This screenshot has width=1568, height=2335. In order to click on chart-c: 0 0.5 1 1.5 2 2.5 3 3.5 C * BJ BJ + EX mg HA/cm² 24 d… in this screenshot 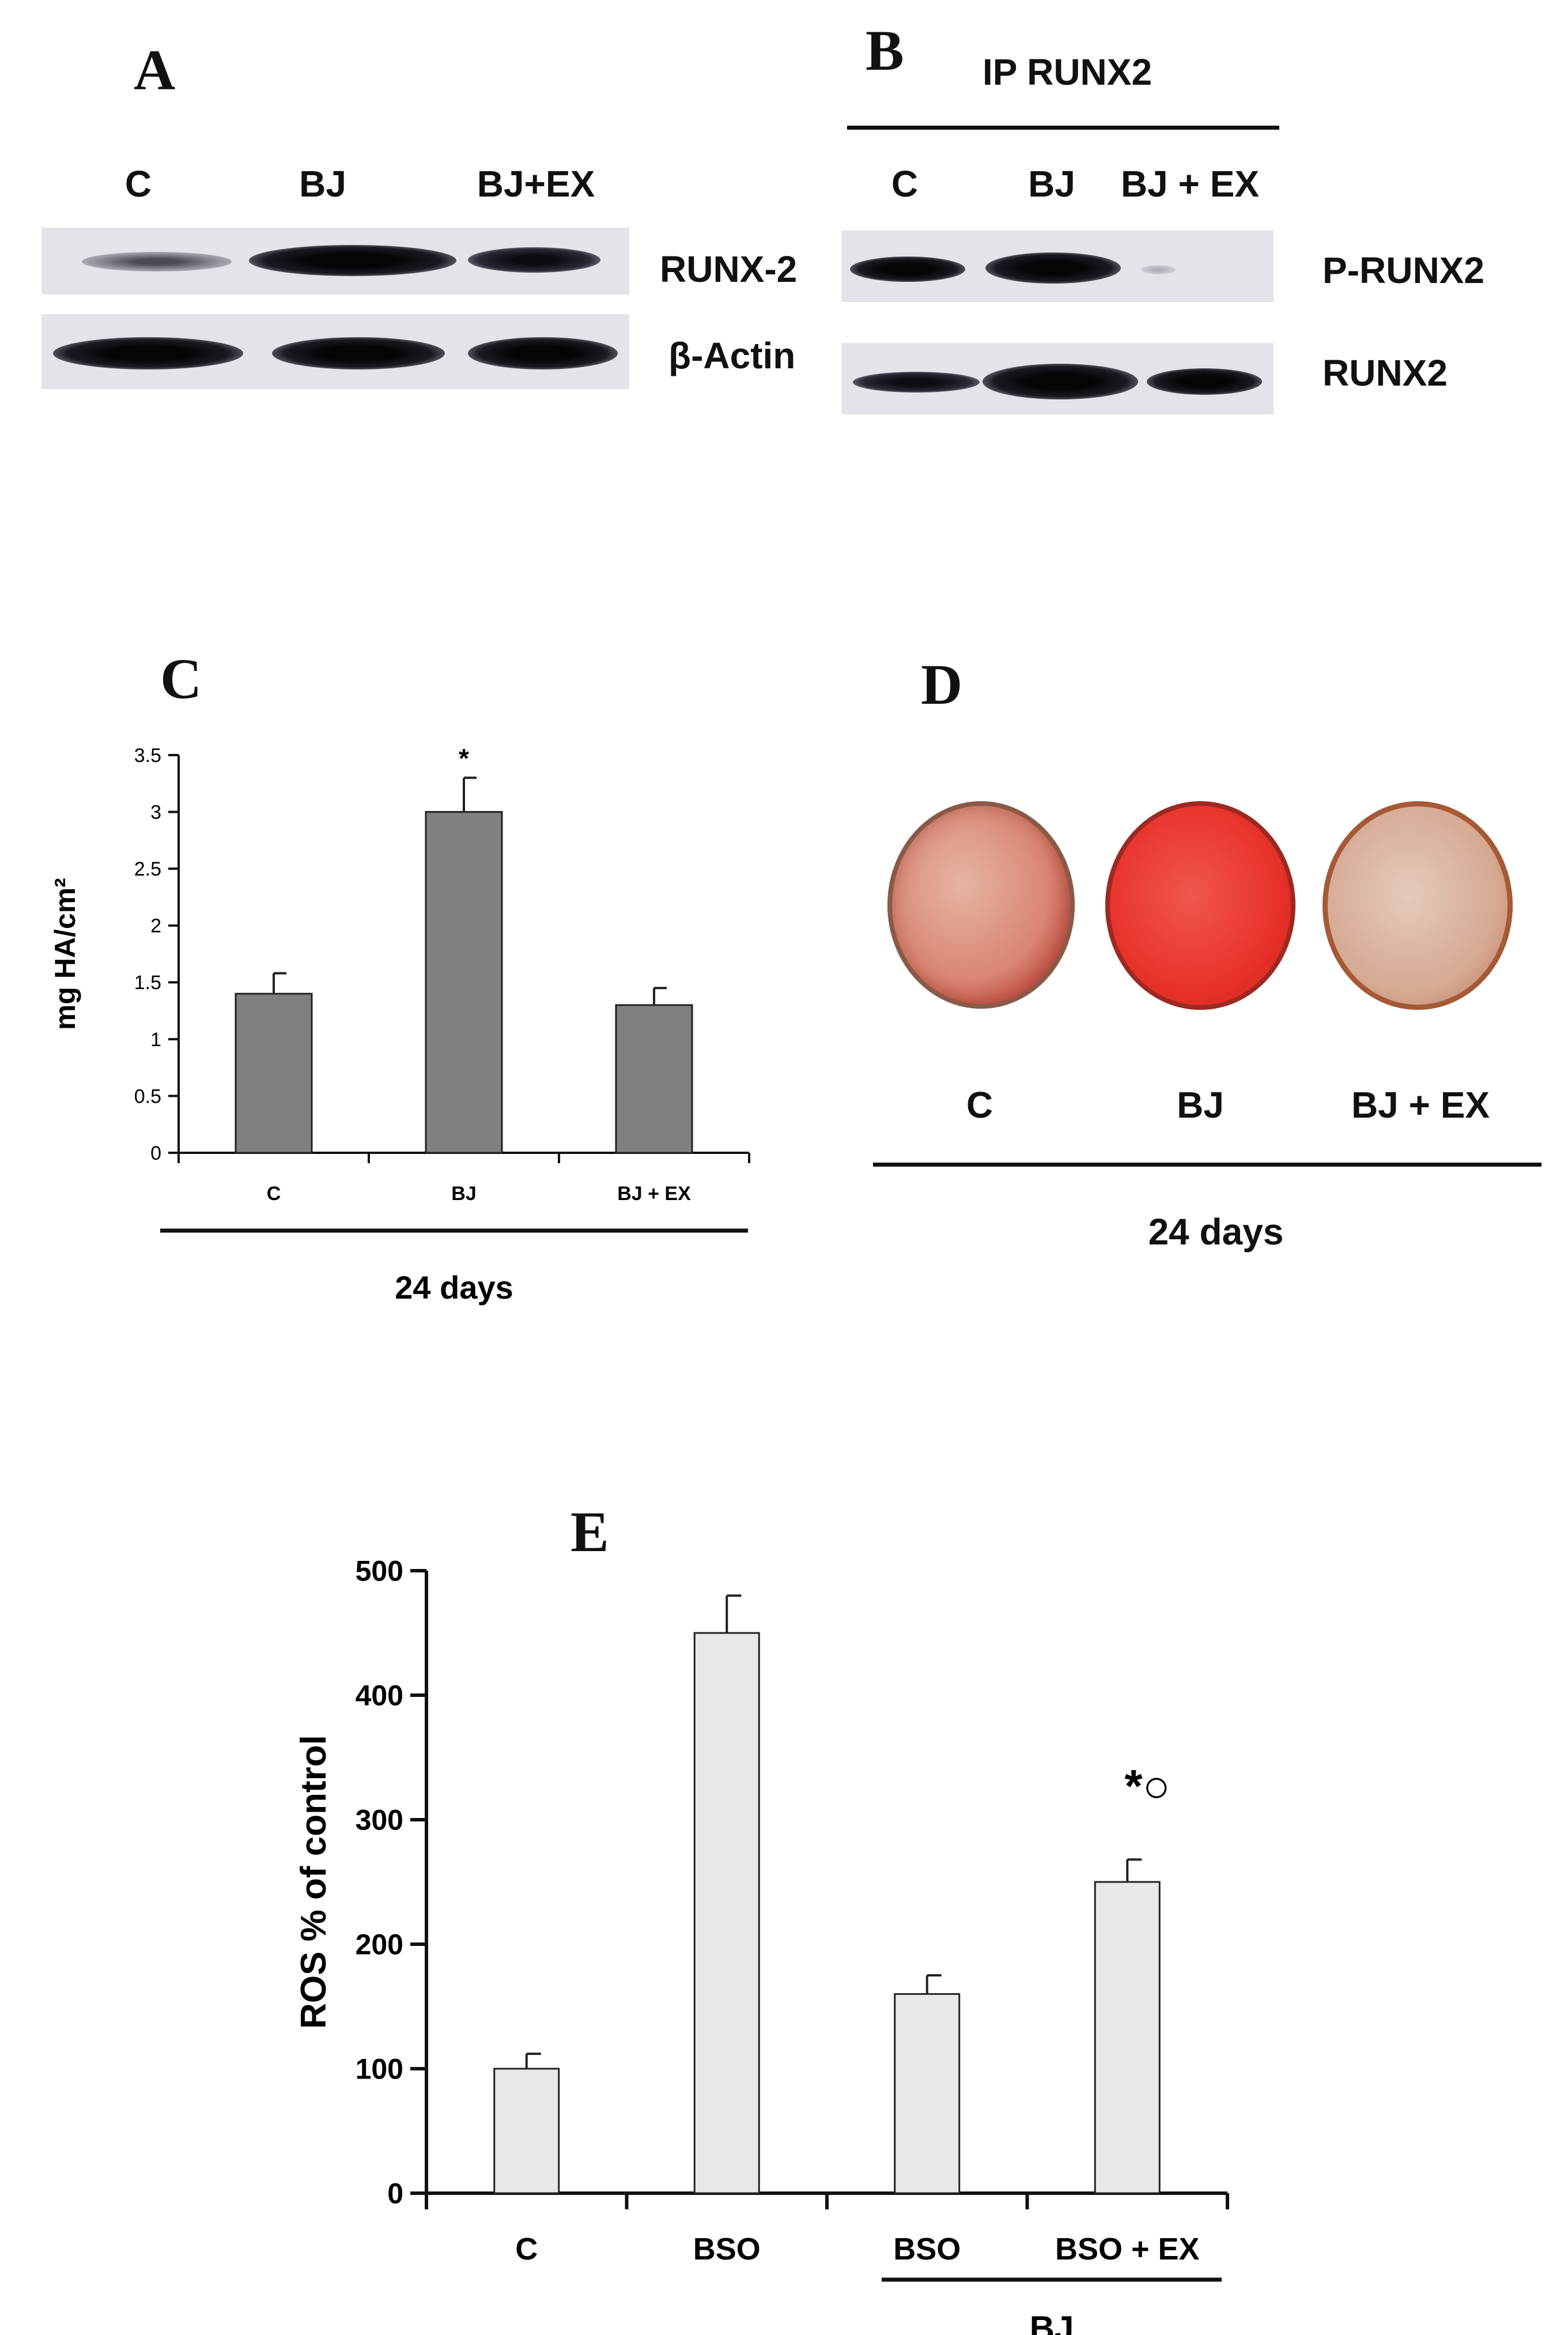, I will do `click(399, 1024)`.